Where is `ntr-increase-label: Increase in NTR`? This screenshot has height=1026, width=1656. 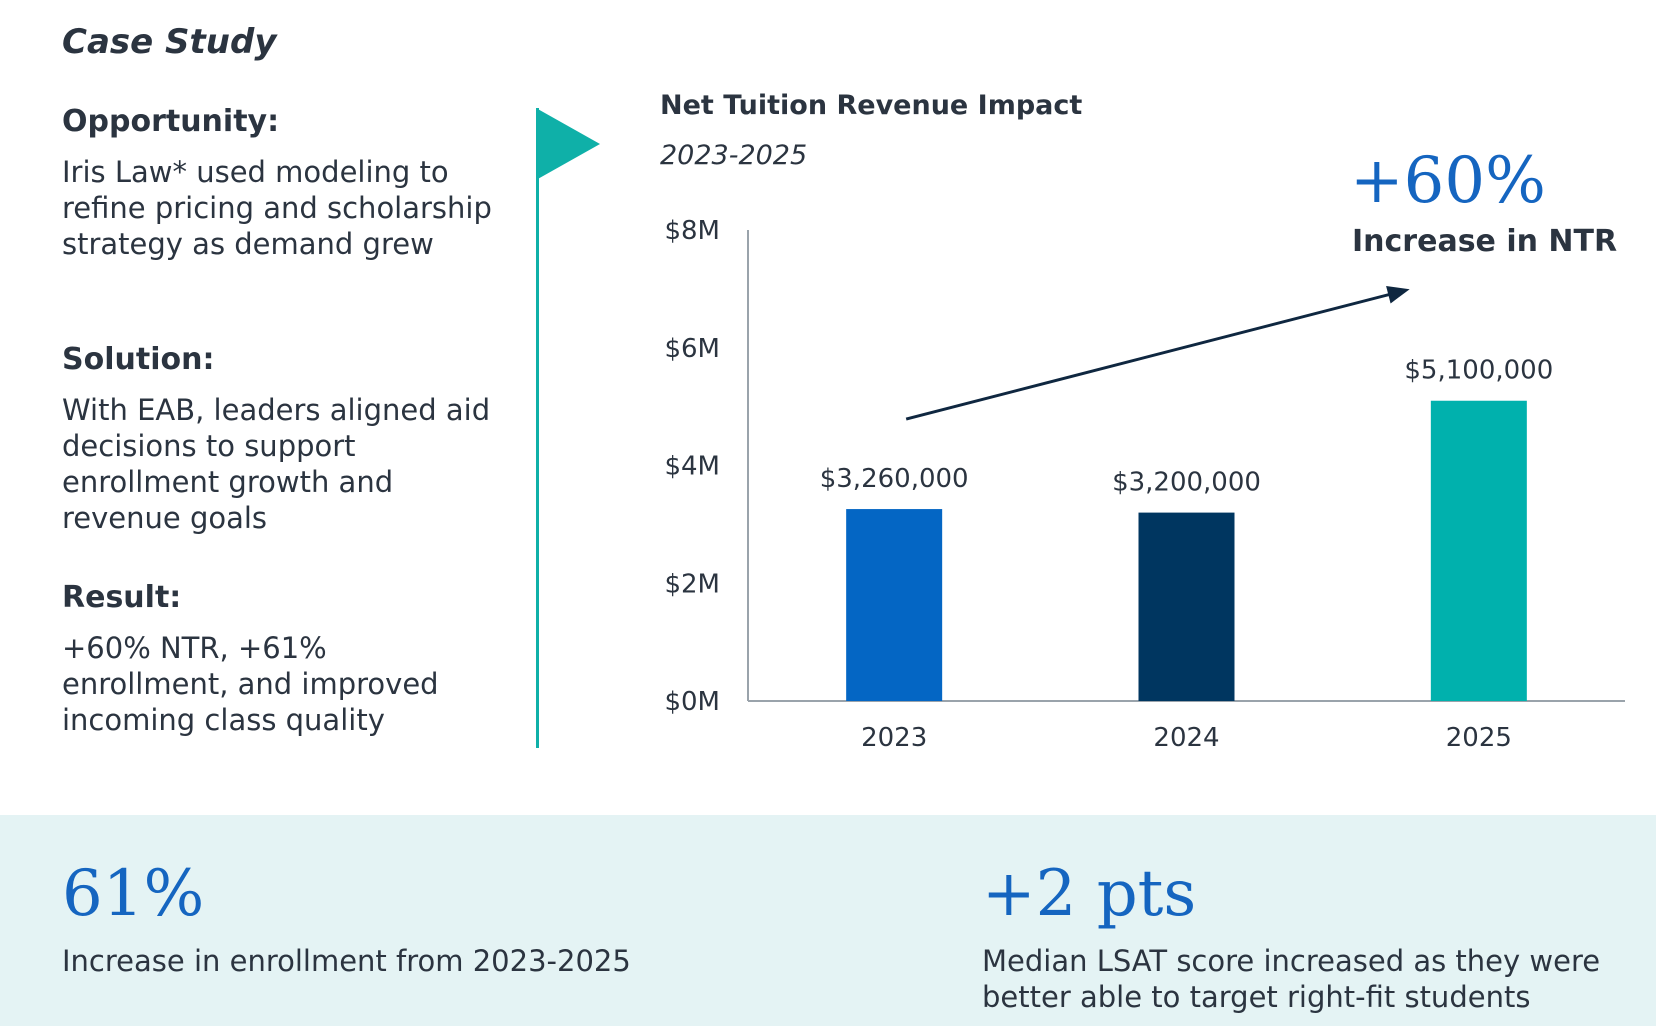
ntr-increase-label: Increase in NTR is located at coordinates (1485, 241).